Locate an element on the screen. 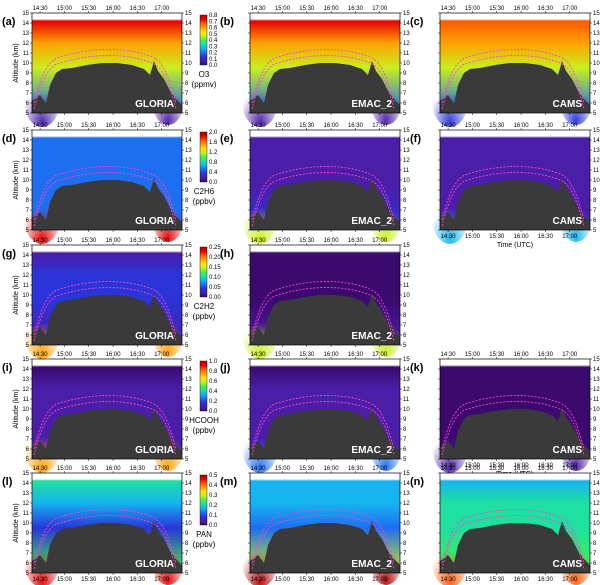 The image size is (600, 585). colorbar-tick-label: 0.3 is located at coordinates (213, 47).